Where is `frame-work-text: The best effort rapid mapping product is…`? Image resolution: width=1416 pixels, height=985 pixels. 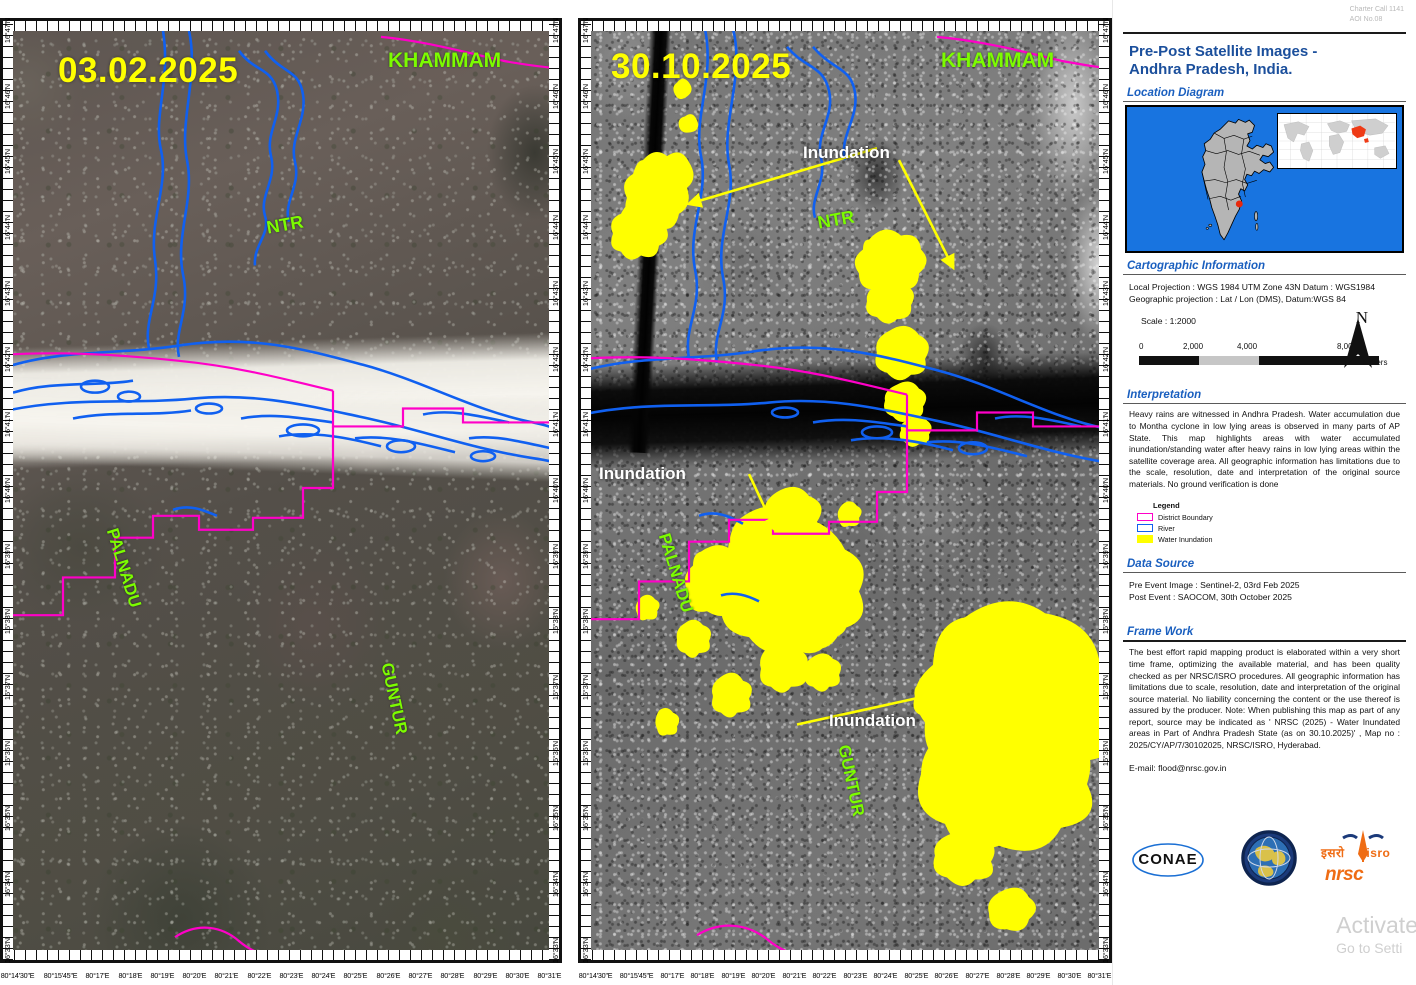
frame-work-text: The best effort rapid mapping product is… is located at coordinates (1264, 699).